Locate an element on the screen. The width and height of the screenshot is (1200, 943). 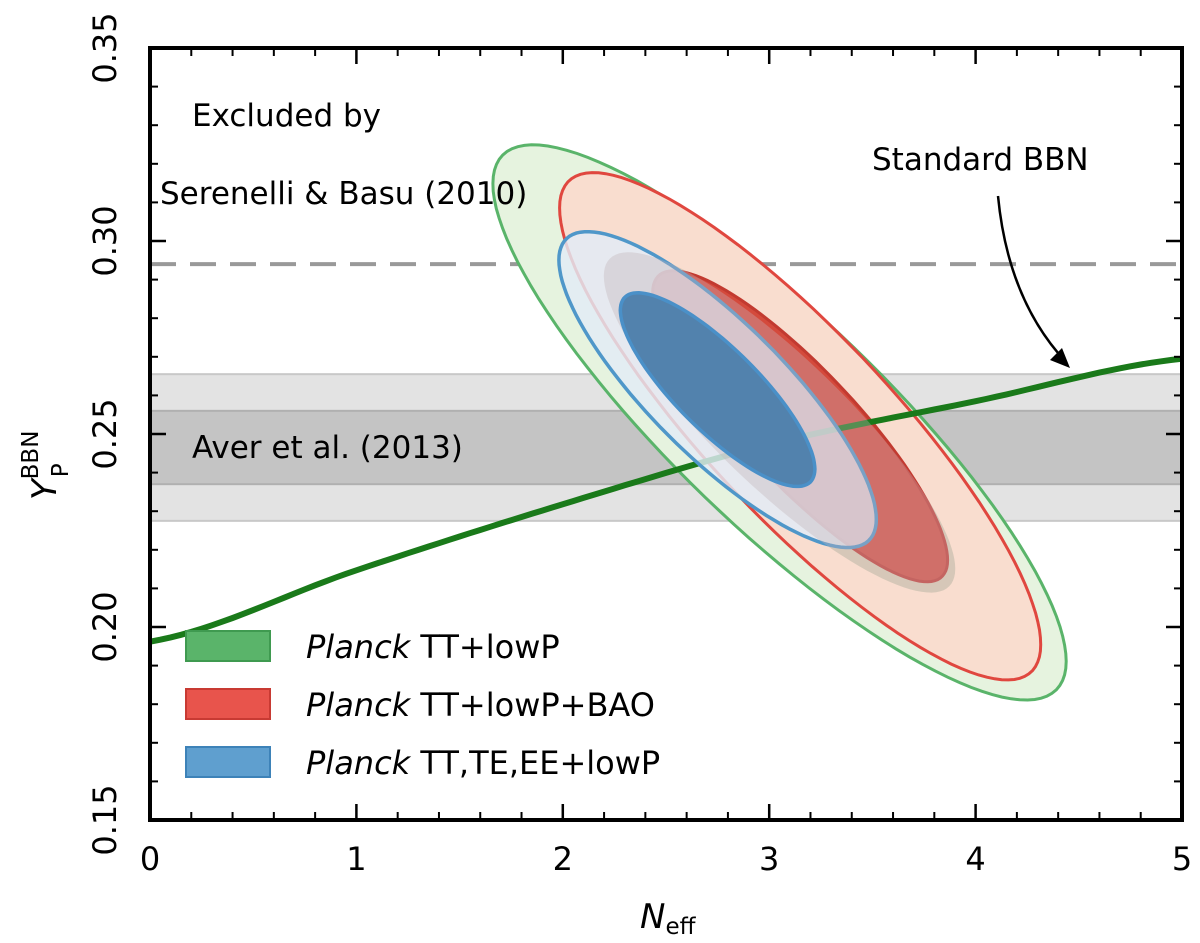
y-tick-label: 0.25 is located at coordinates (105, 433).